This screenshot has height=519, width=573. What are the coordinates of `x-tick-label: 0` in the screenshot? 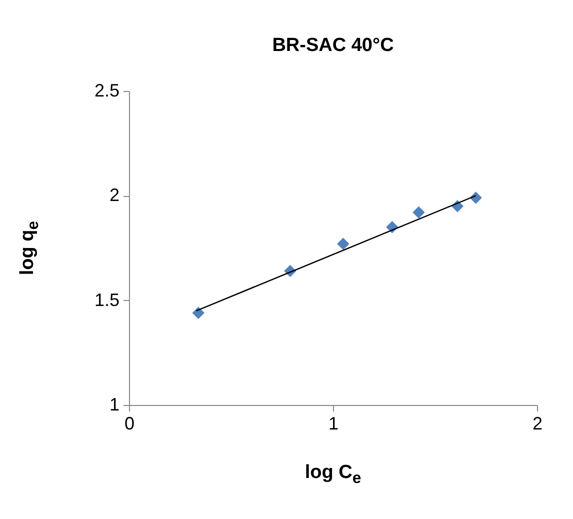 It's located at (129, 424).